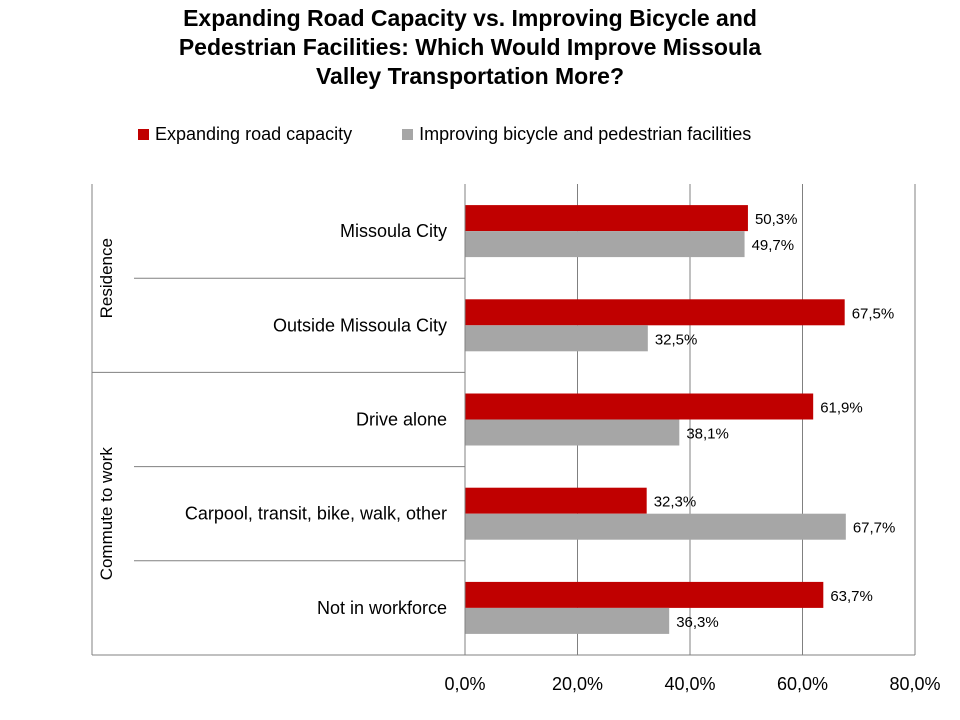  What do you see at coordinates (577, 684) in the screenshot?
I see `x-tick-label: 20,0%` at bounding box center [577, 684].